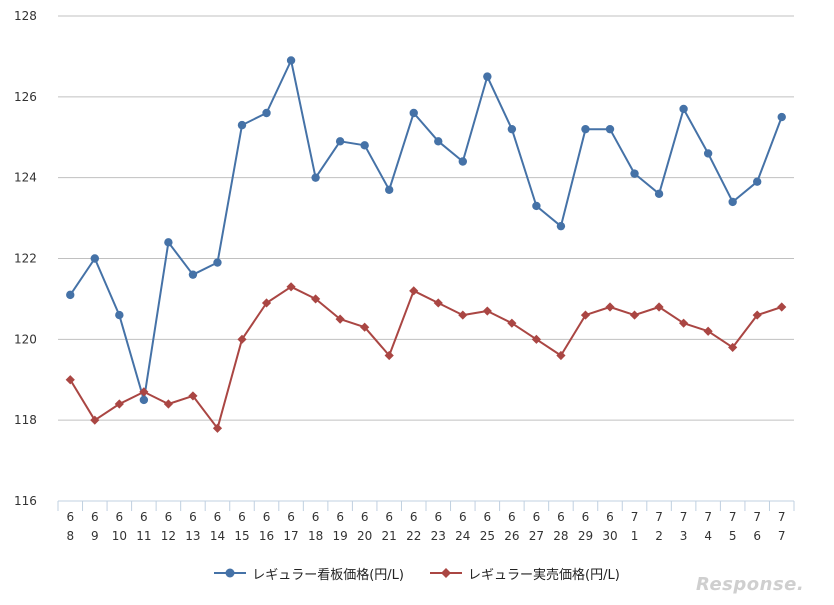 This screenshot has width=834, height=605. Describe the element at coordinates (25, 97) in the screenshot. I see `y-tick-label: 126` at that location.